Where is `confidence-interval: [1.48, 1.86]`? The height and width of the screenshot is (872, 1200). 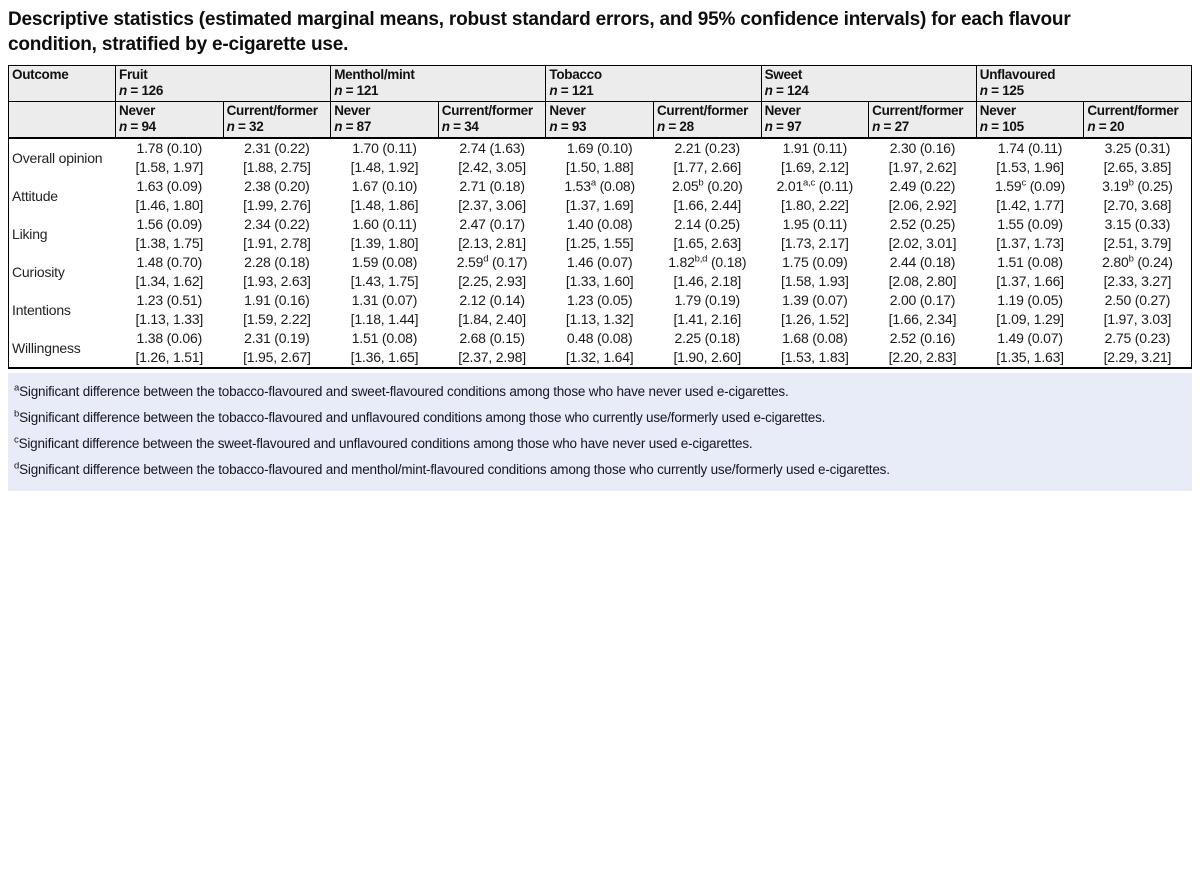 confidence-interval: [1.48, 1.86] is located at coordinates (384, 205).